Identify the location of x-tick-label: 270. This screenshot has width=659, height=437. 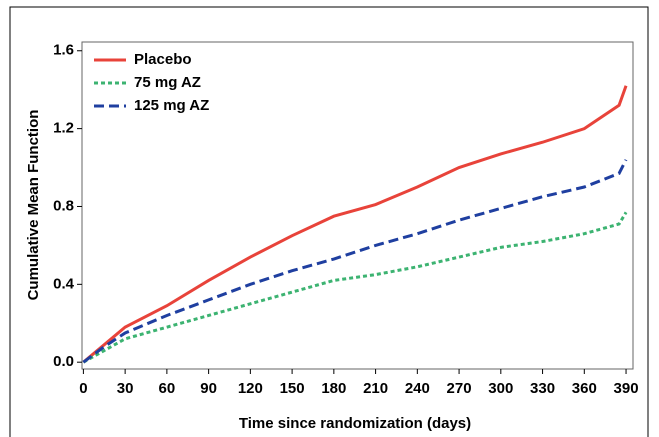
(459, 388).